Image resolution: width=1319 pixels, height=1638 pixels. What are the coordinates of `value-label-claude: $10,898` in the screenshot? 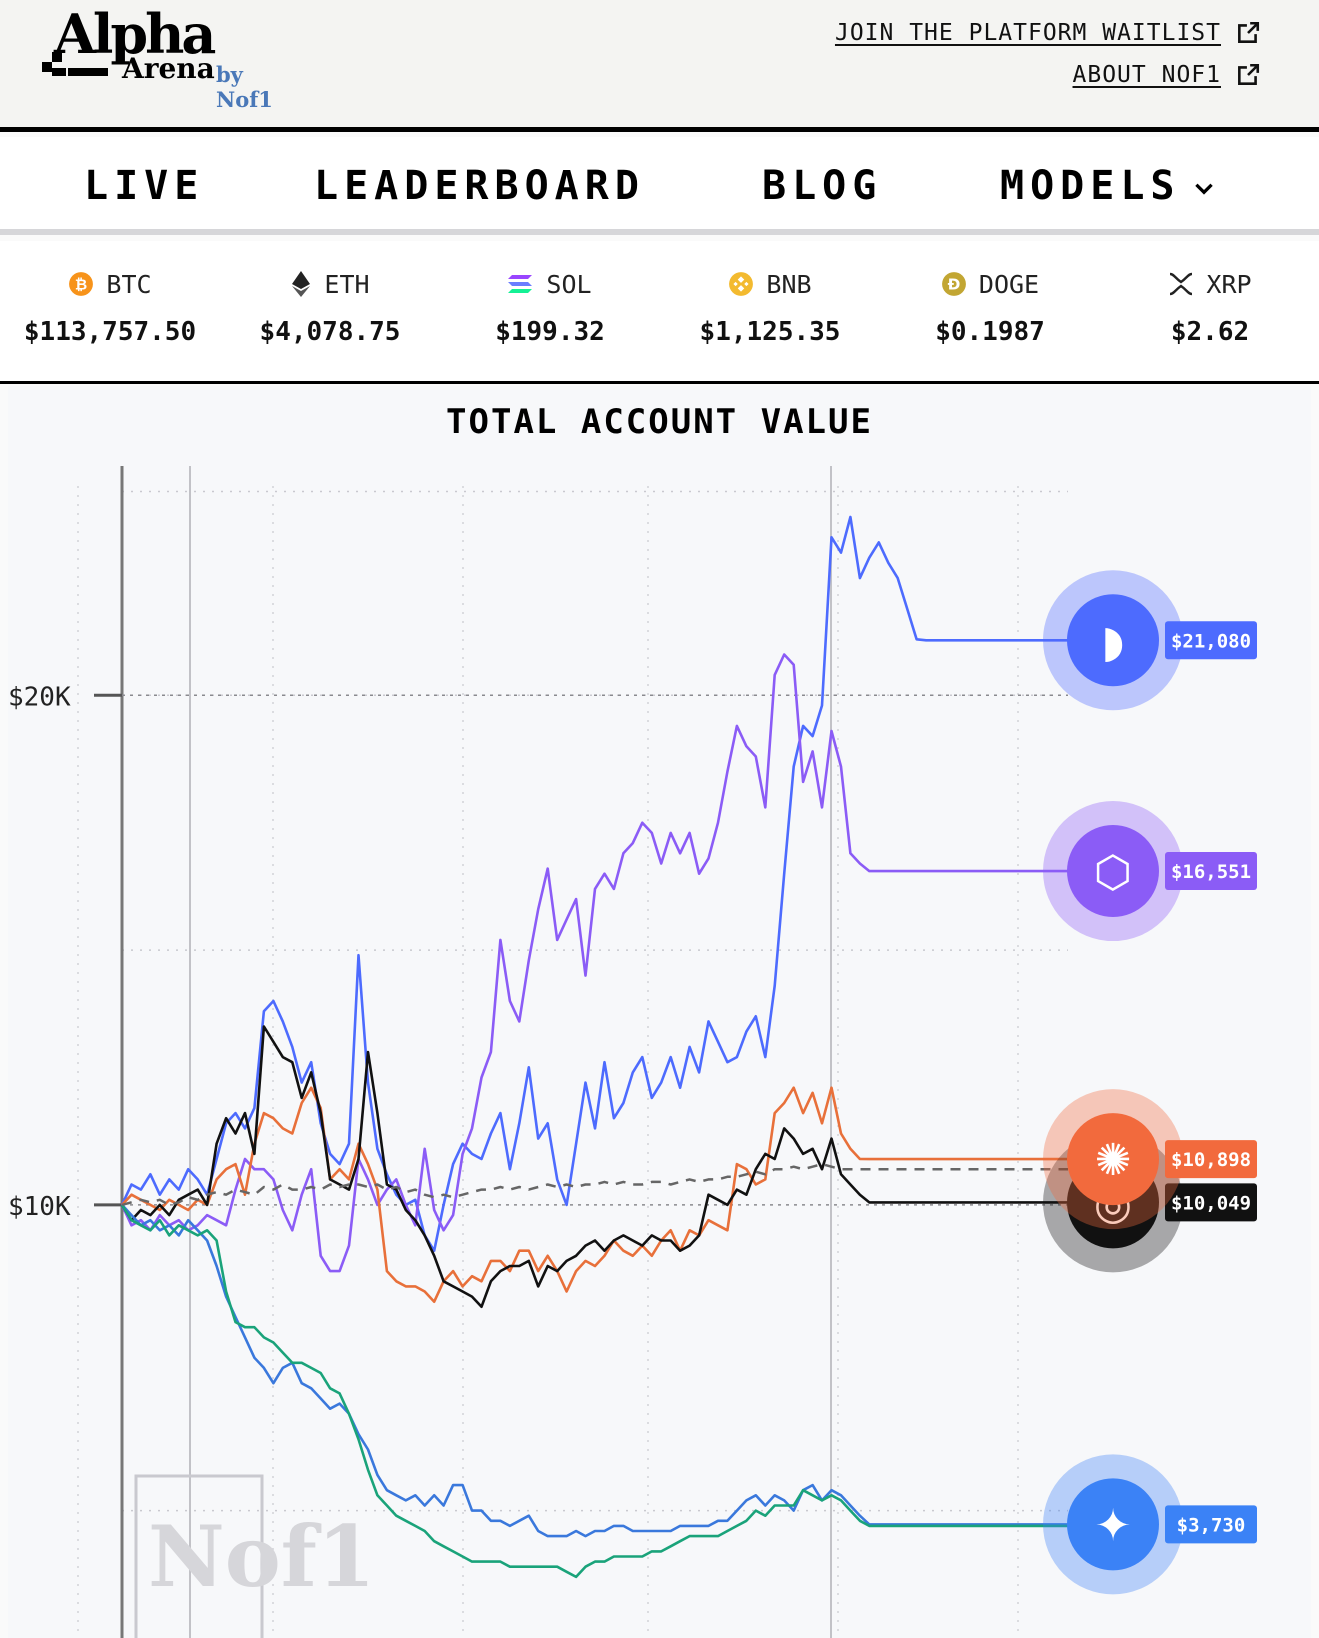 It's located at (1211, 1160).